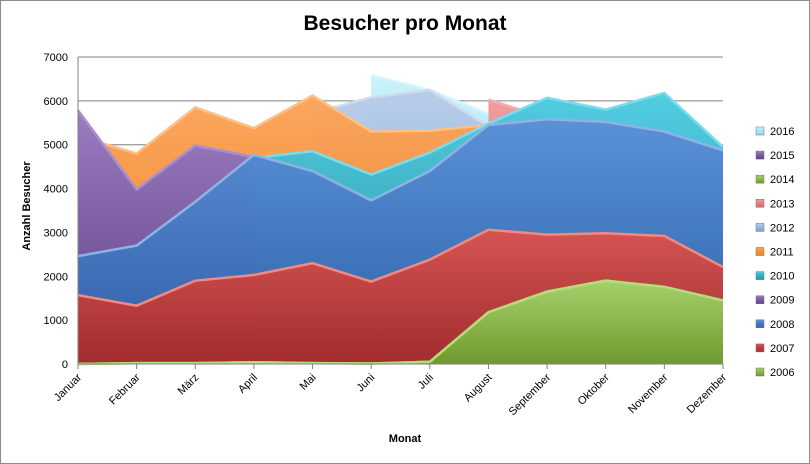 The width and height of the screenshot is (810, 464). I want to click on area-edge-2007, so click(400, 267).